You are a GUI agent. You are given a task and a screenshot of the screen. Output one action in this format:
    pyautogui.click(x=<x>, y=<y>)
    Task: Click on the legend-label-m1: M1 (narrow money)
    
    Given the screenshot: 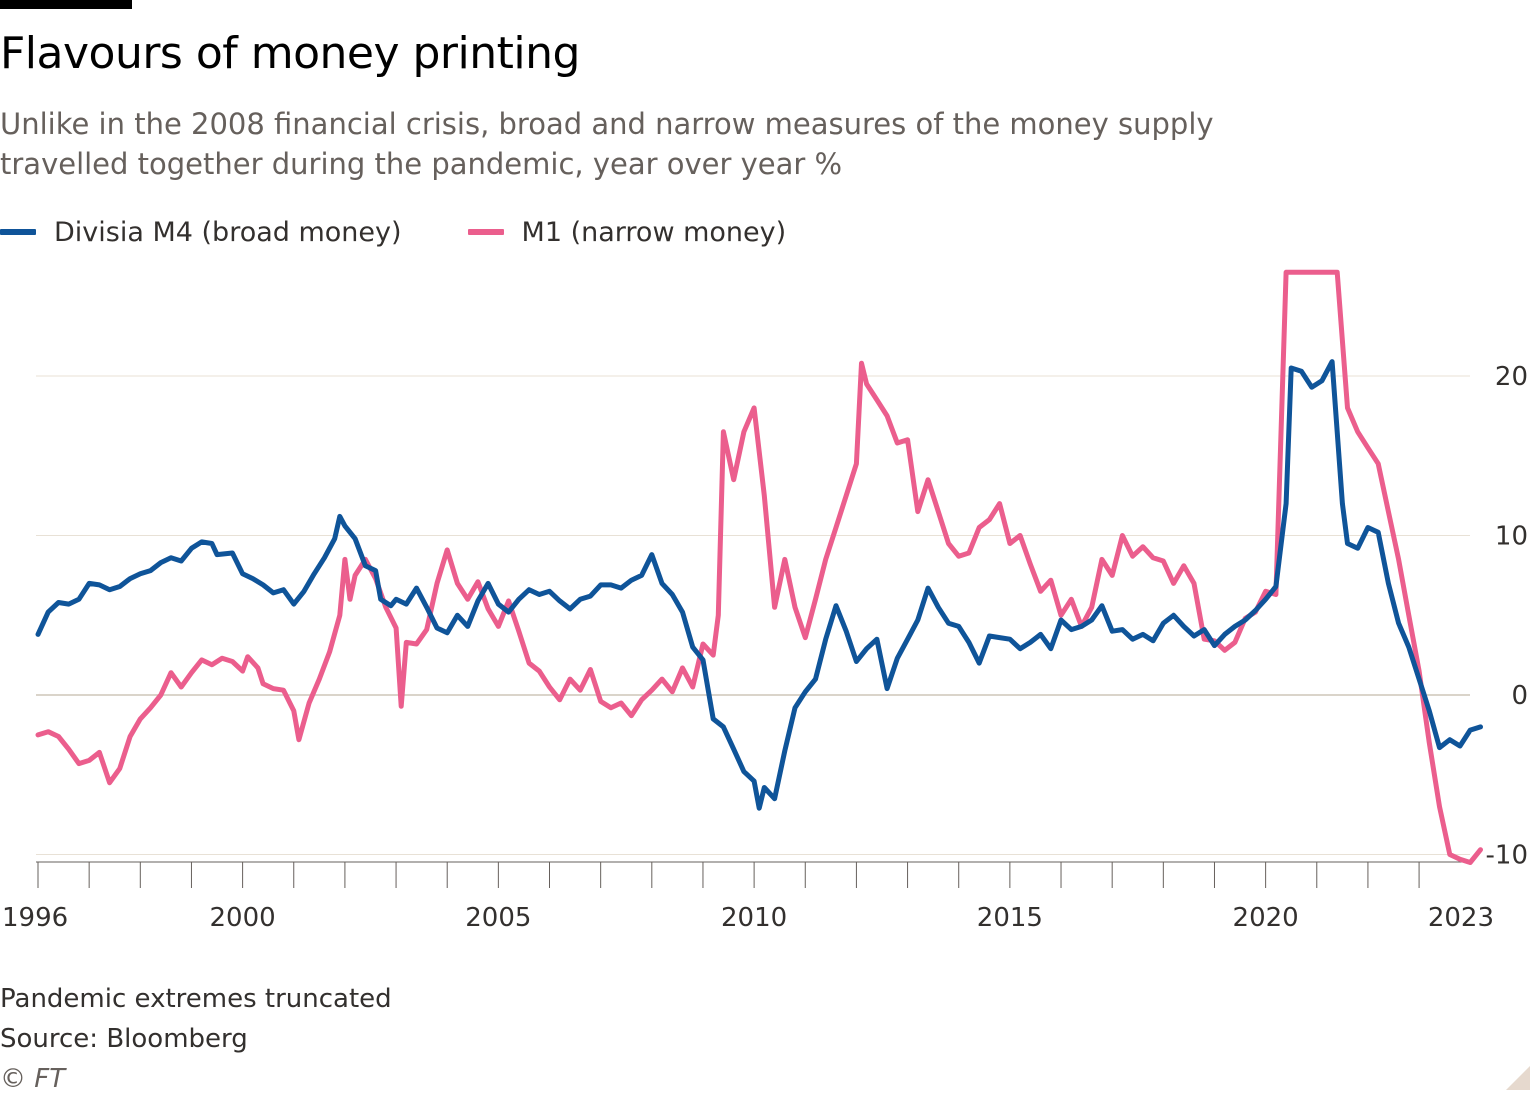 What is the action you would take?
    pyautogui.click(x=654, y=232)
    